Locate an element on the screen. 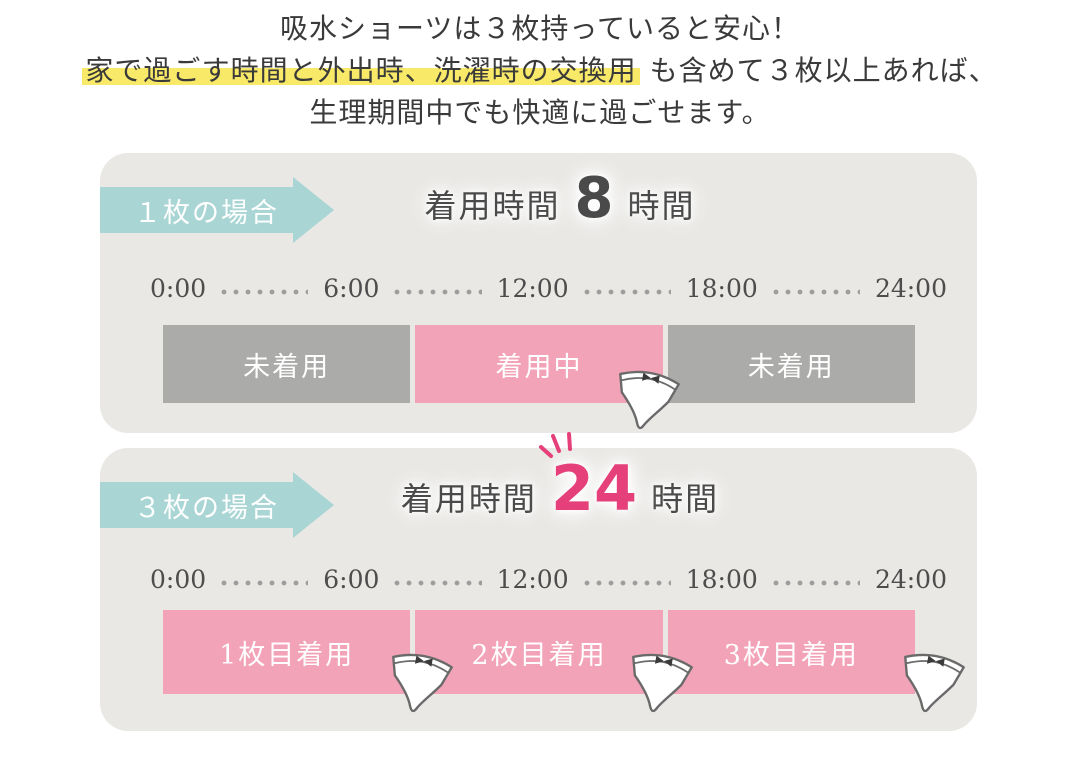 This screenshot has height=773, width=1080. intro-line-3: 生理期間中でも快適に過ごせます。 is located at coordinates (540, 112).